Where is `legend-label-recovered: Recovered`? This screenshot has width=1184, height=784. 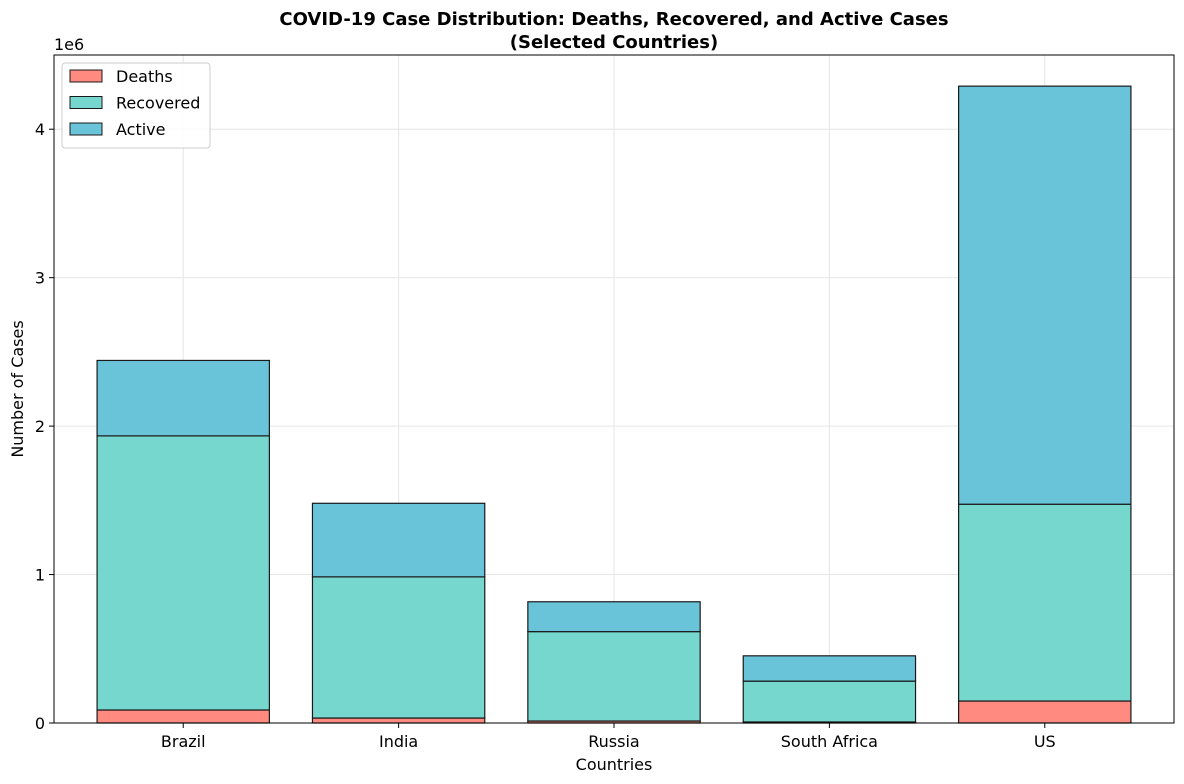
legend-label-recovered: Recovered is located at coordinates (158, 103).